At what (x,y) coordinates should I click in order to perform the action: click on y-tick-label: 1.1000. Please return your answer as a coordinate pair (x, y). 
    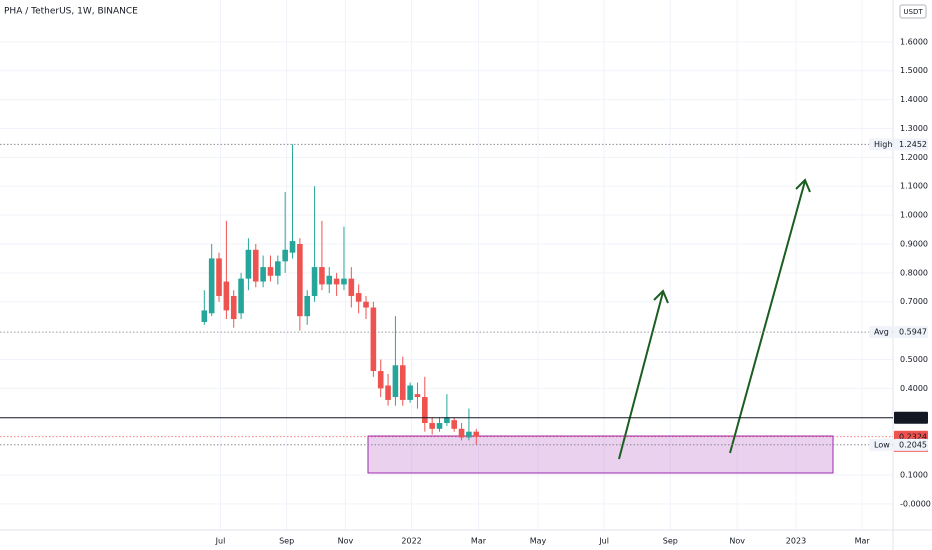
    Looking at the image, I should click on (914, 186).